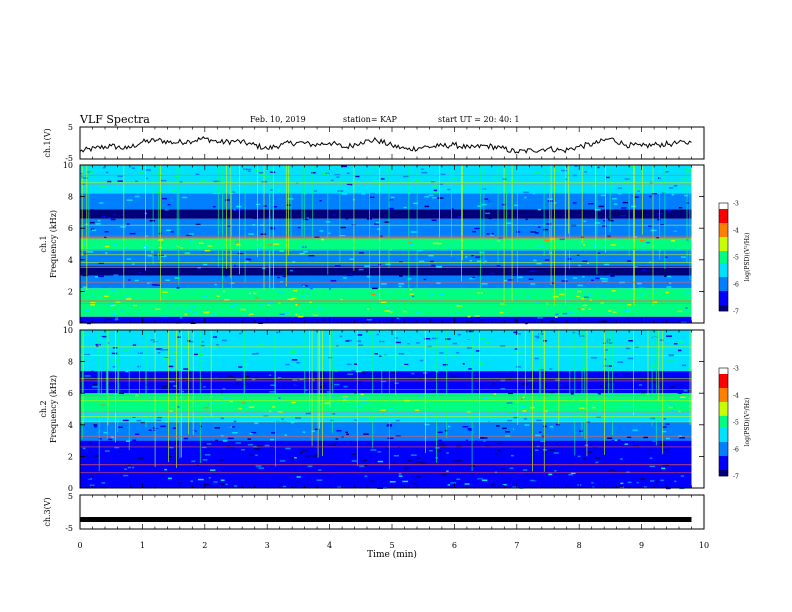 This screenshot has width=792, height=612. What do you see at coordinates (53, 409) in the screenshot?
I see `ch2-spectrogram-ylabel-frequency: Frequency (kHz)` at bounding box center [53, 409].